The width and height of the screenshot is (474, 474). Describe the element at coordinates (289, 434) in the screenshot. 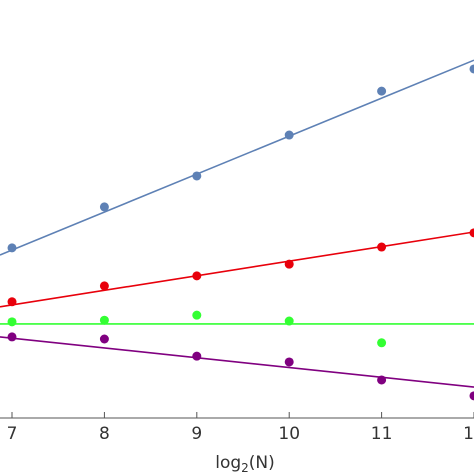

I see `x-tick-label: 10` at that location.